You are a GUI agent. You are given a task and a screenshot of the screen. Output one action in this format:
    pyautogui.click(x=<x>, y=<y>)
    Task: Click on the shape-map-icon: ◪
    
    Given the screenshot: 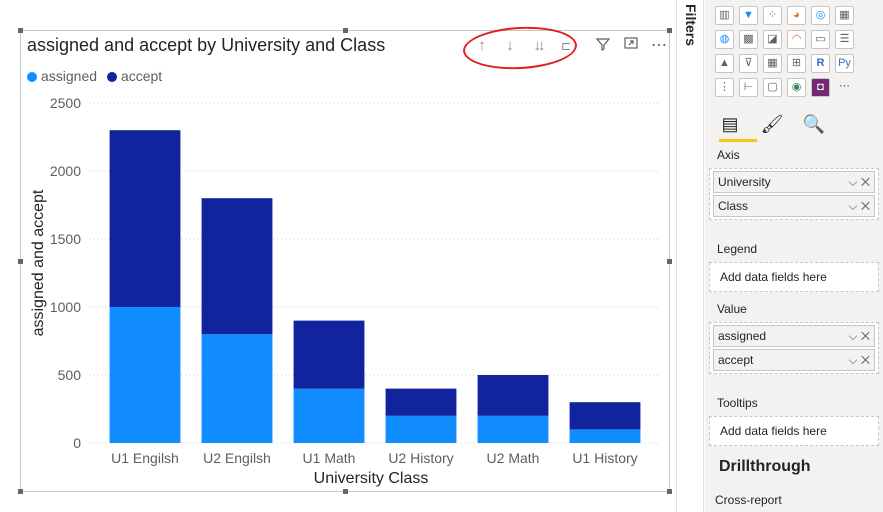 What is the action you would take?
    pyautogui.click(x=772, y=39)
    